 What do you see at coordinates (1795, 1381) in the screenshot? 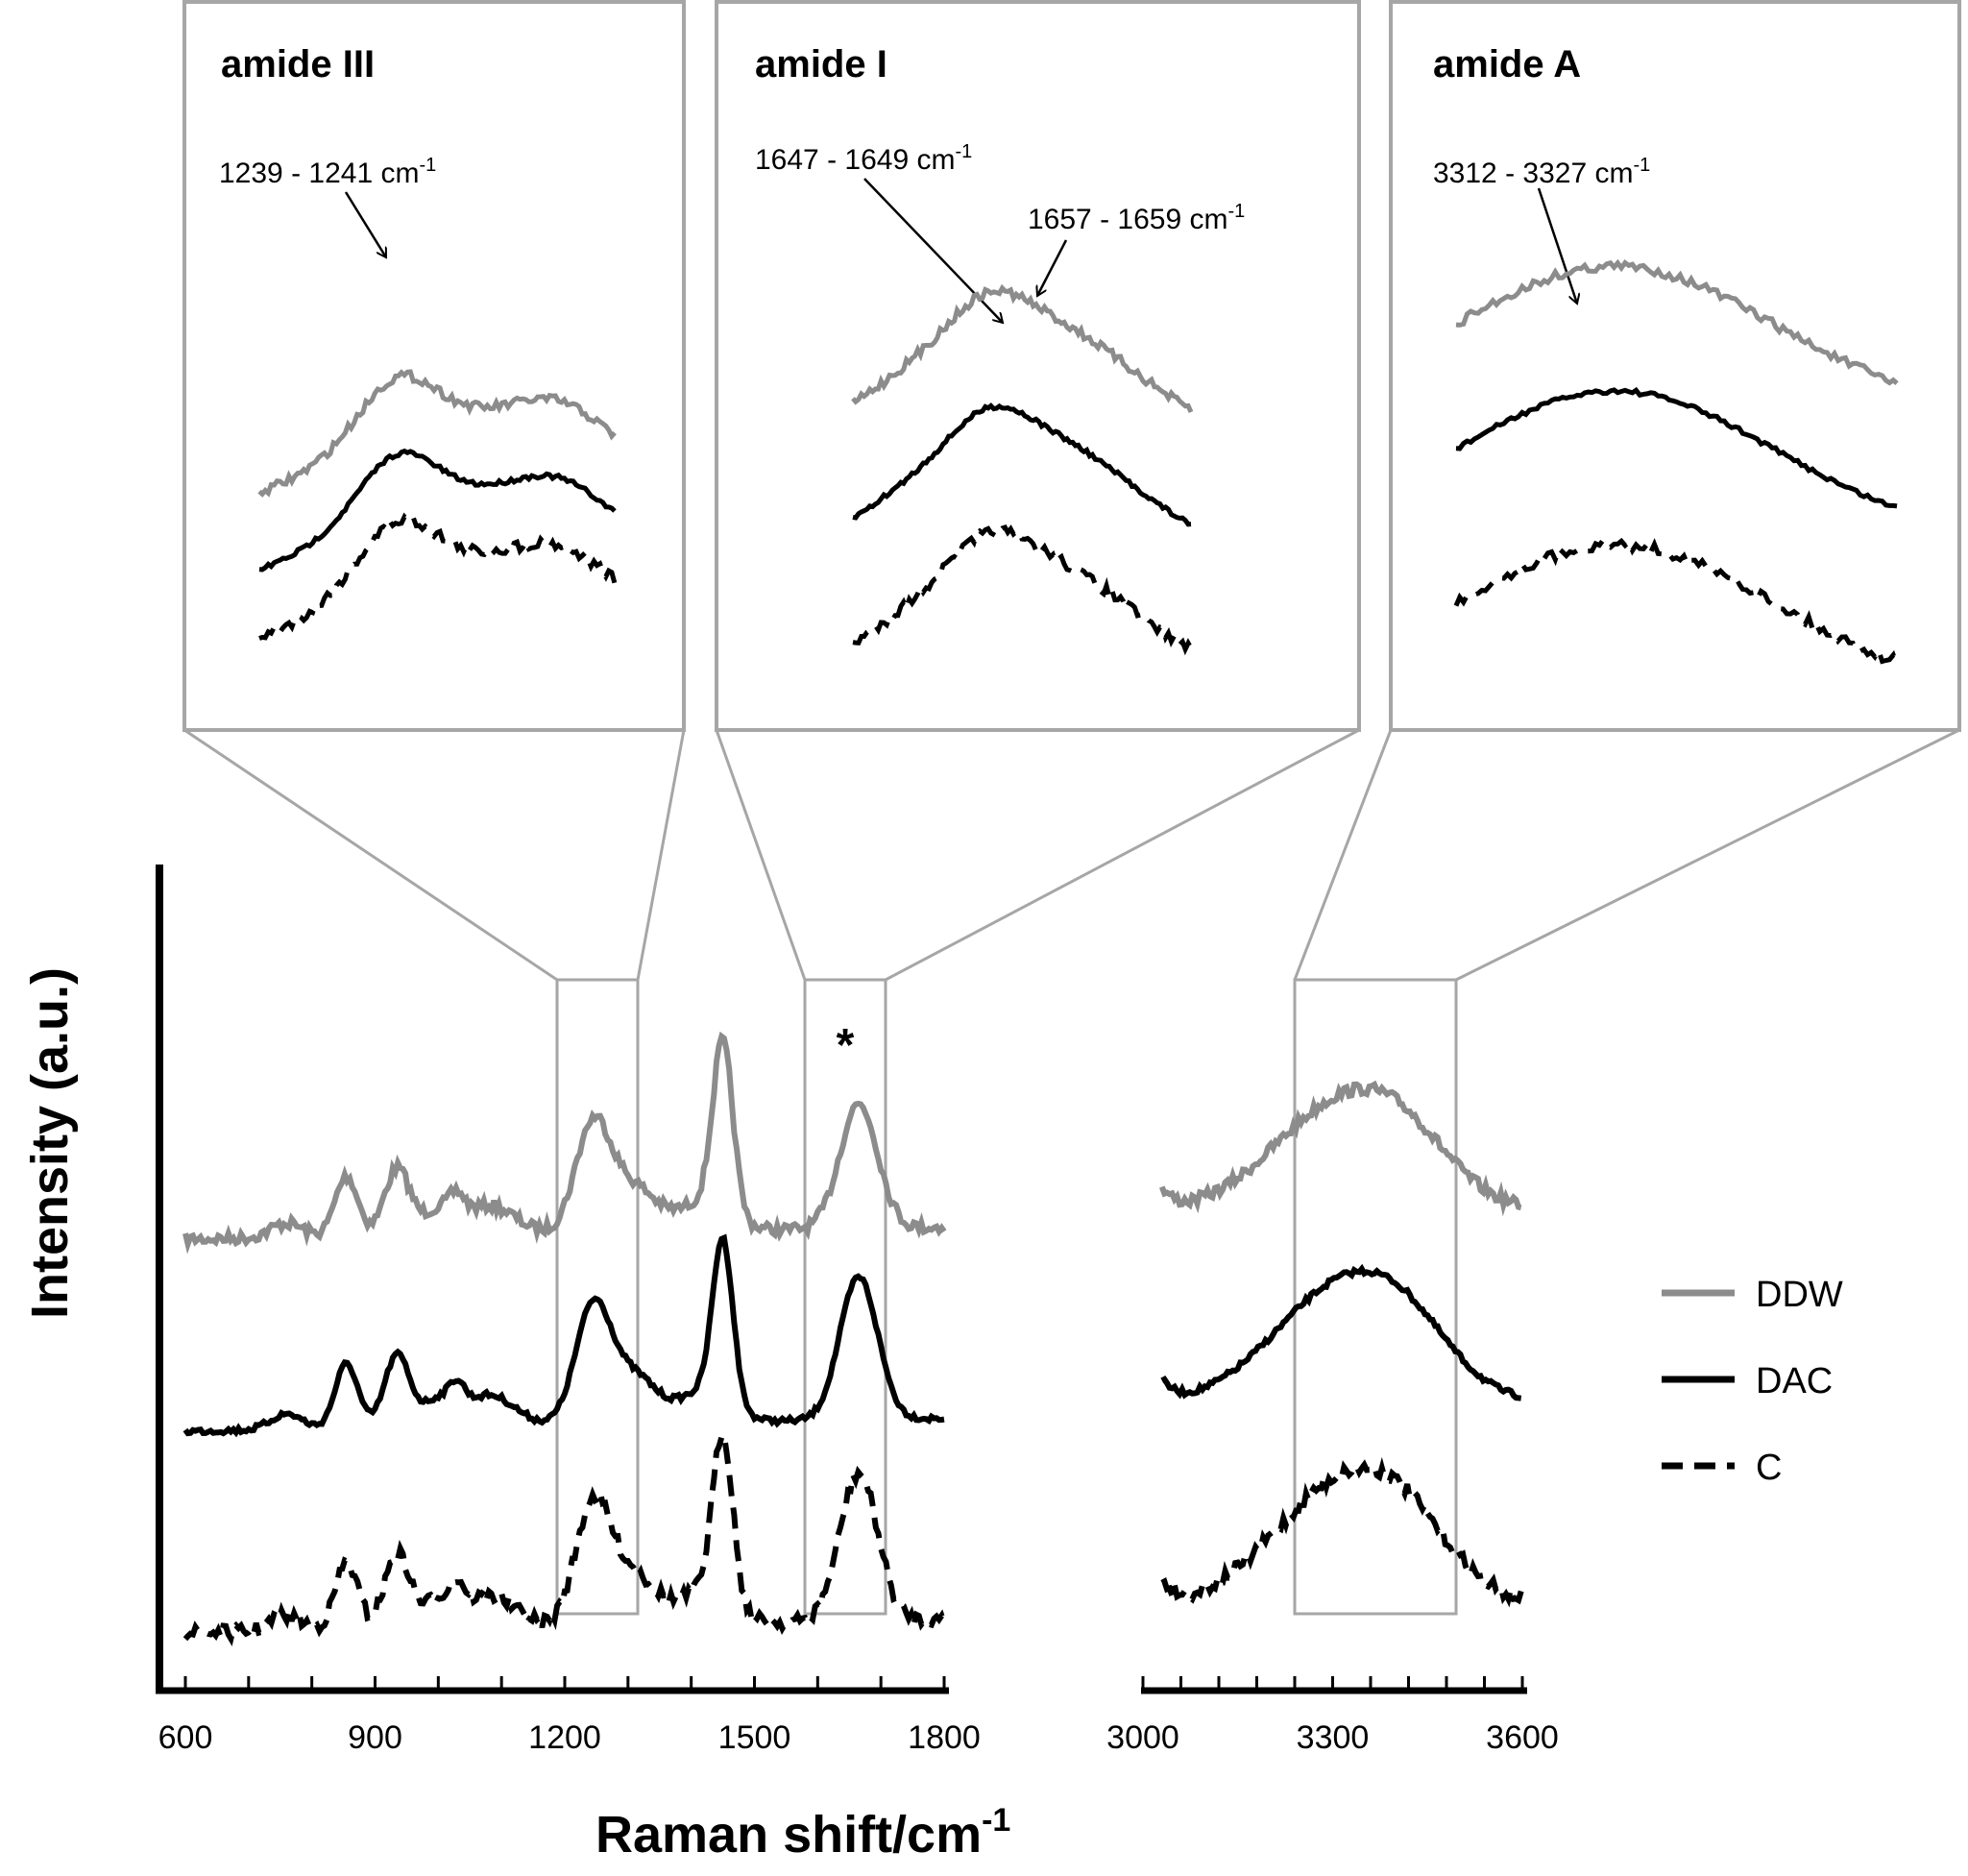
I see `legend-label-dac: DAC` at bounding box center [1795, 1381].